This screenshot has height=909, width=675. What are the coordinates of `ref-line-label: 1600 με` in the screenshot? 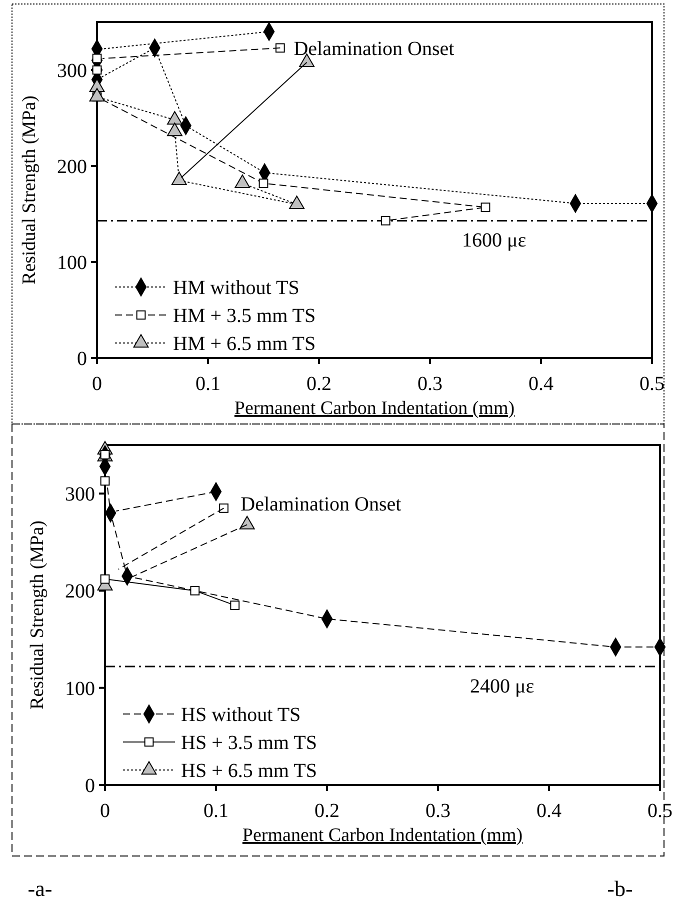 It's located at (494, 241).